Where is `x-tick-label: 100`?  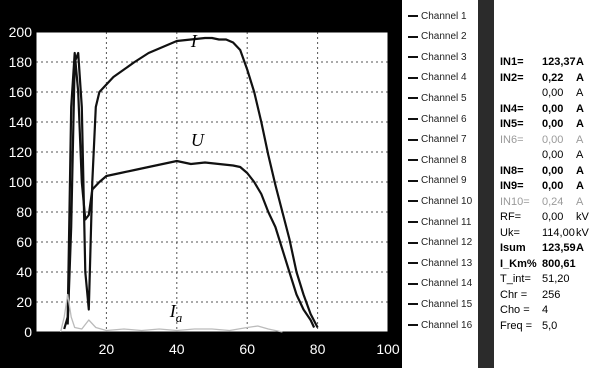 x-tick-label: 100 is located at coordinates (388, 349).